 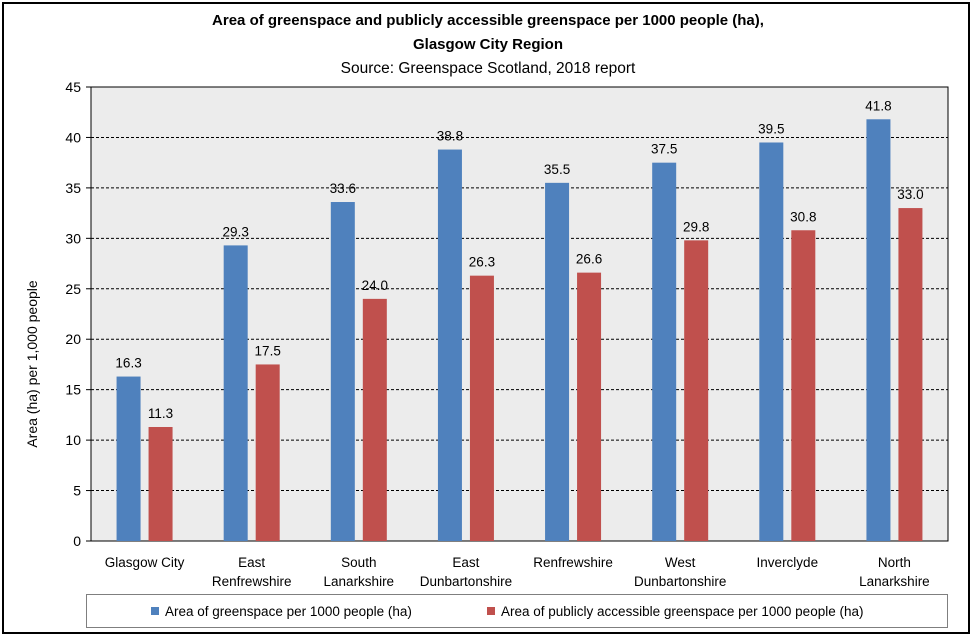 I want to click on x-category-label: South, so click(x=358, y=562).